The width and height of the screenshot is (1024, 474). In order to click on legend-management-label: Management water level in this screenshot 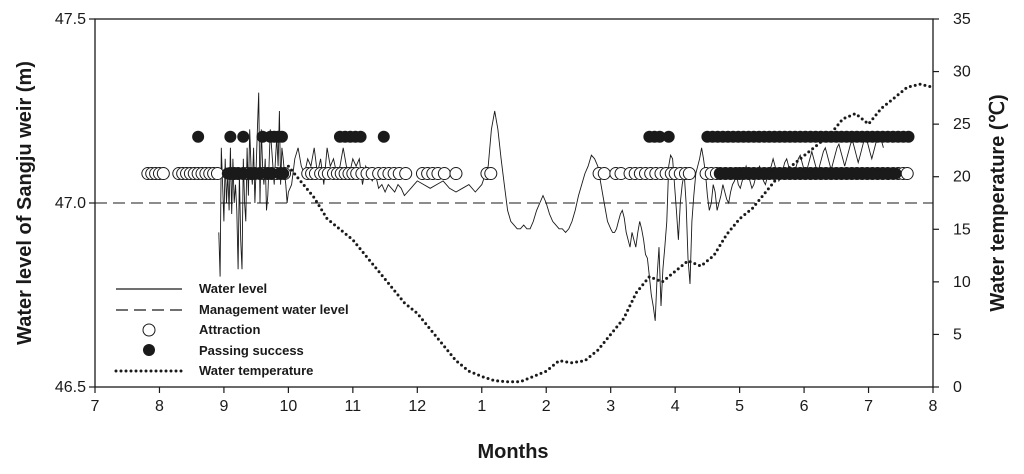, I will do `click(274, 309)`.